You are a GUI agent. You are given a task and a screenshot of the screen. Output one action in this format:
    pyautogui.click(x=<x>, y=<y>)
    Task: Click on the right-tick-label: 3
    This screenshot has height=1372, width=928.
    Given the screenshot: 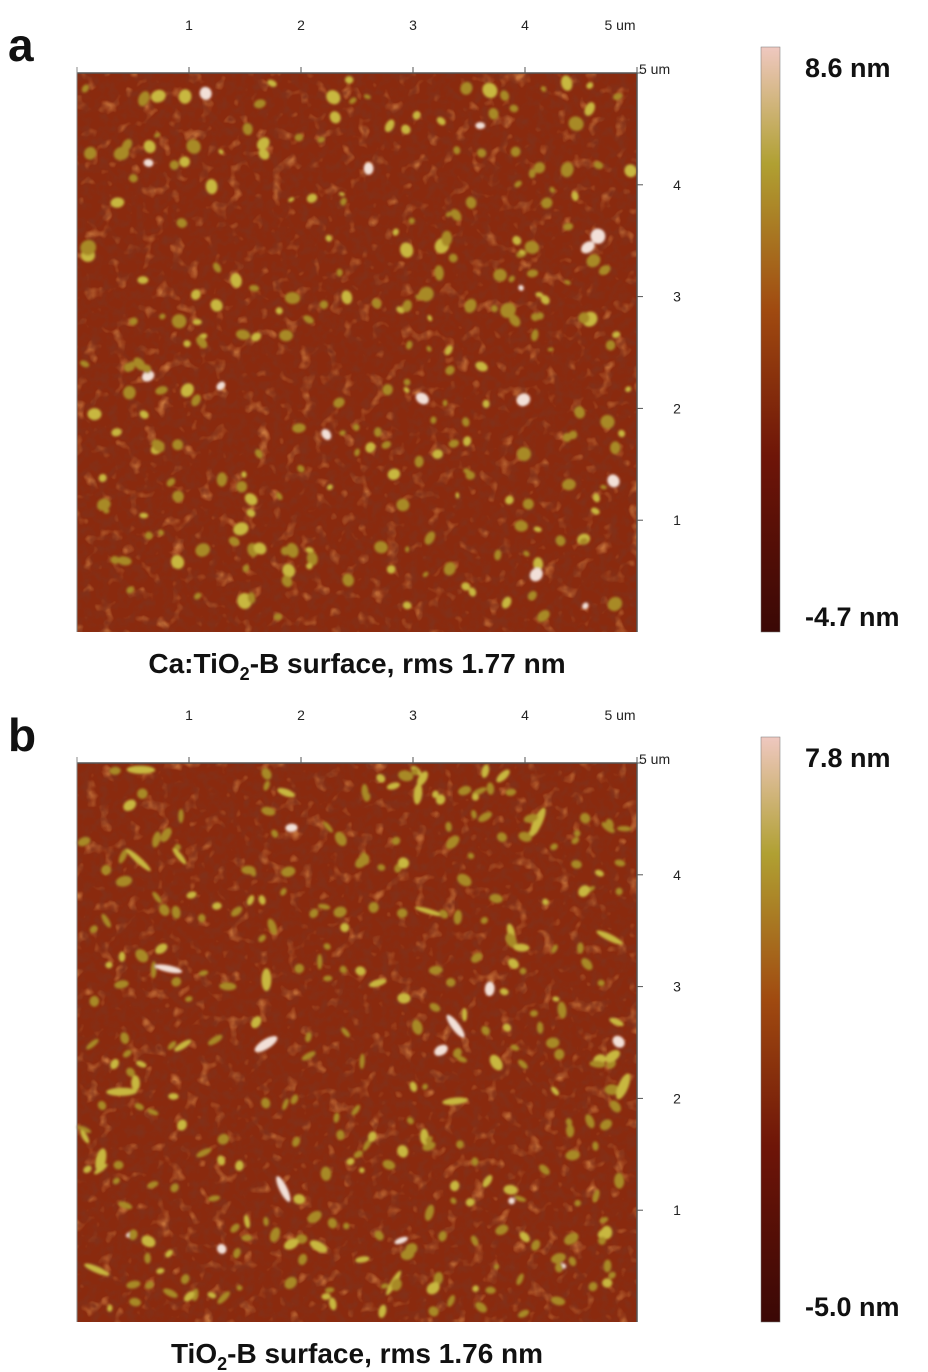 What is the action you would take?
    pyautogui.click(x=677, y=987)
    